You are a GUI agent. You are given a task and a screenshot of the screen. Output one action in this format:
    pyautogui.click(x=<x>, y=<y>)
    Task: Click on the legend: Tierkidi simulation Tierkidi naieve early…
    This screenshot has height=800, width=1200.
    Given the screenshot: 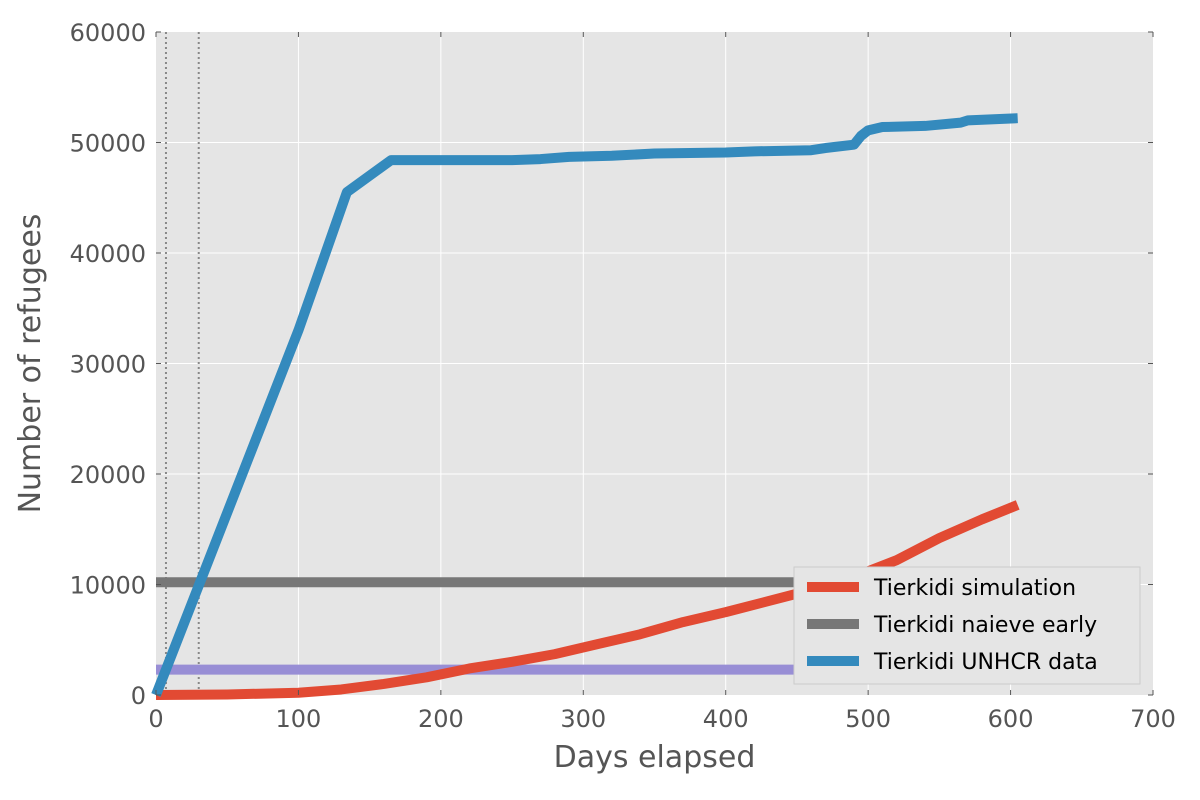 What is the action you would take?
    pyautogui.click(x=967, y=625)
    